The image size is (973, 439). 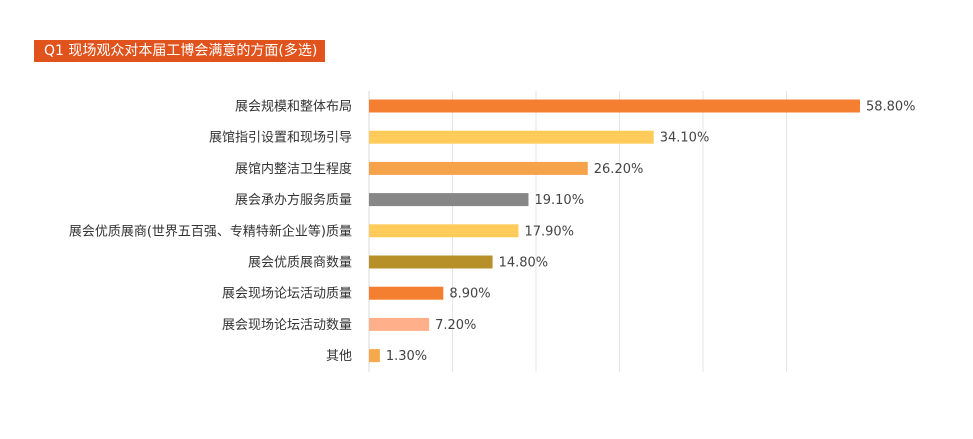 I want to click on data-label: 17.90%, so click(x=549, y=231).